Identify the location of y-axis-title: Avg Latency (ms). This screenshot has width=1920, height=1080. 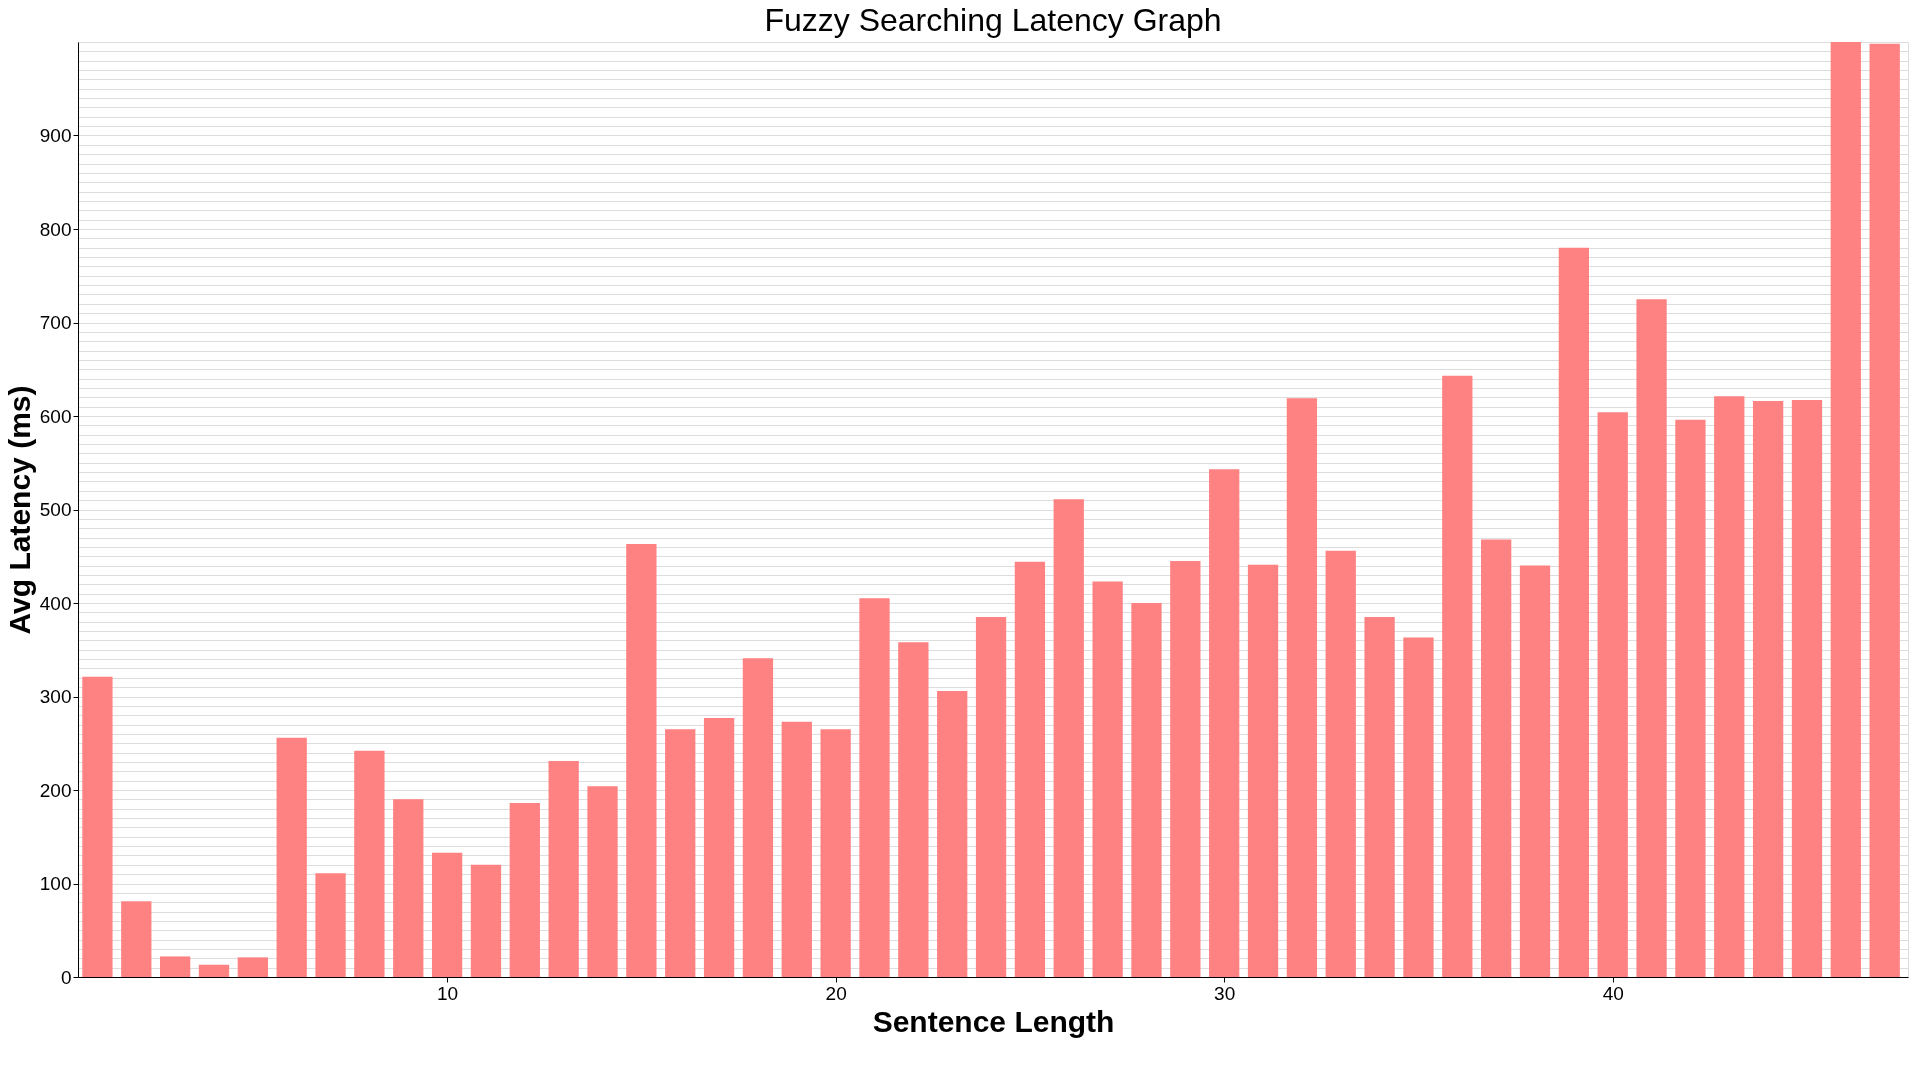
(19, 510).